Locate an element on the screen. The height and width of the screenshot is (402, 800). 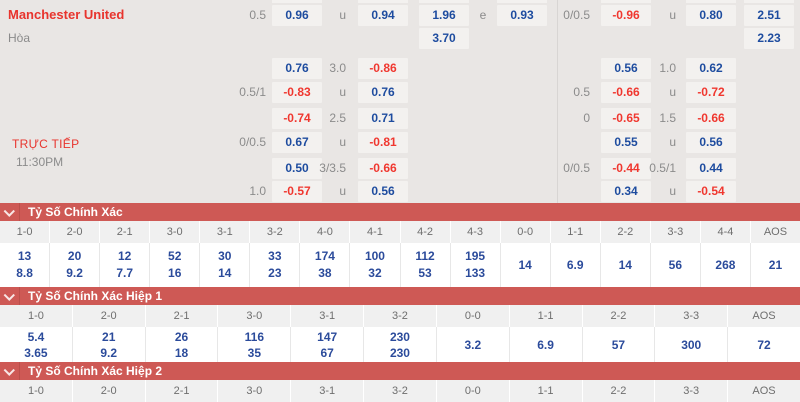
score-column-header: 2-1 is located at coordinates (125, 232).